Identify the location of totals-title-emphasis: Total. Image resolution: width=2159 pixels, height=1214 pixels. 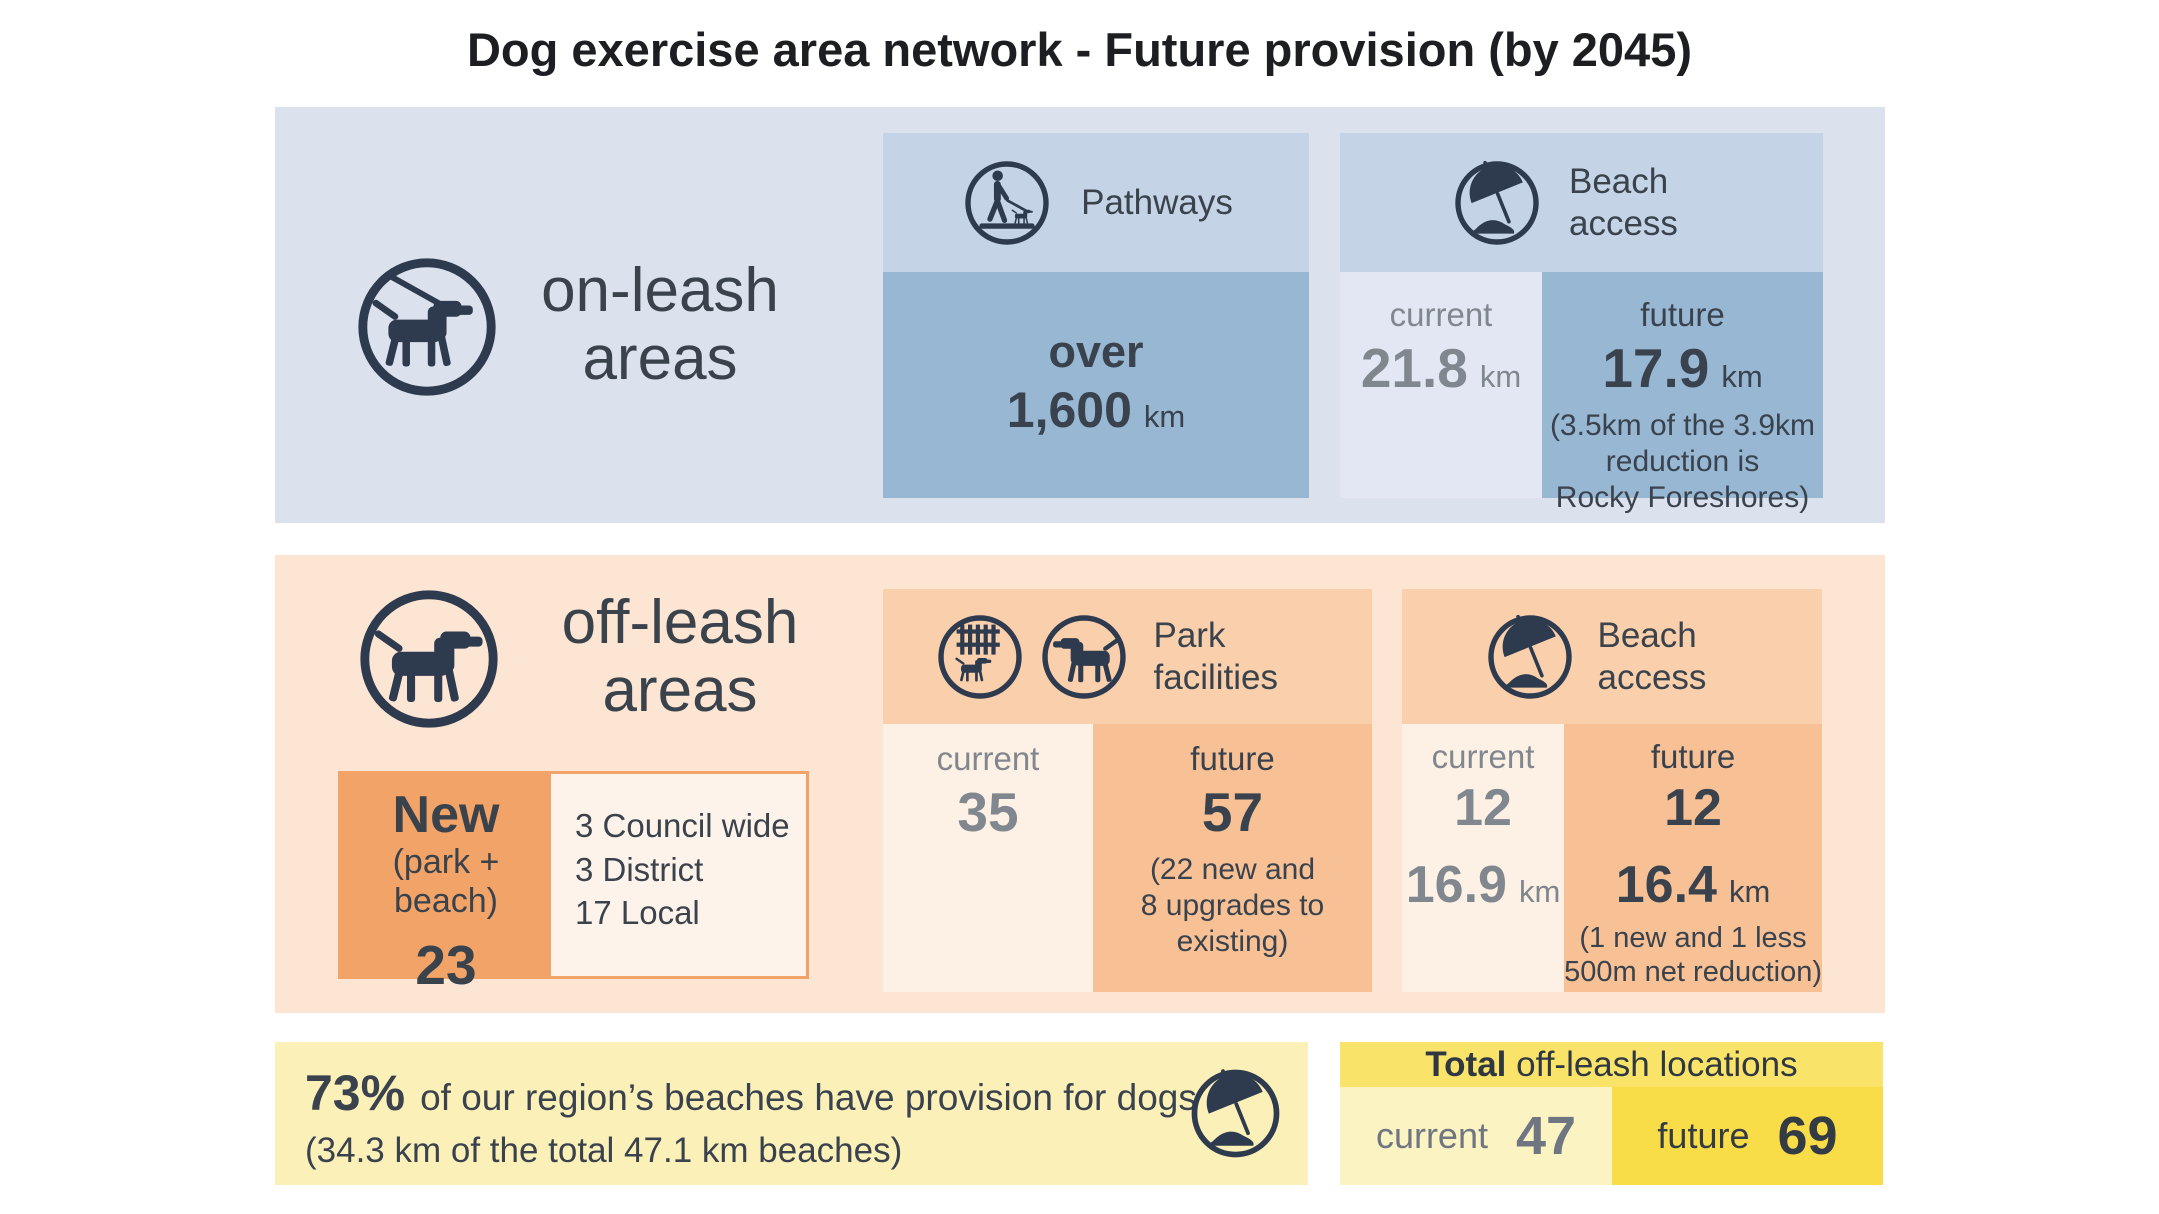
(1466, 1064).